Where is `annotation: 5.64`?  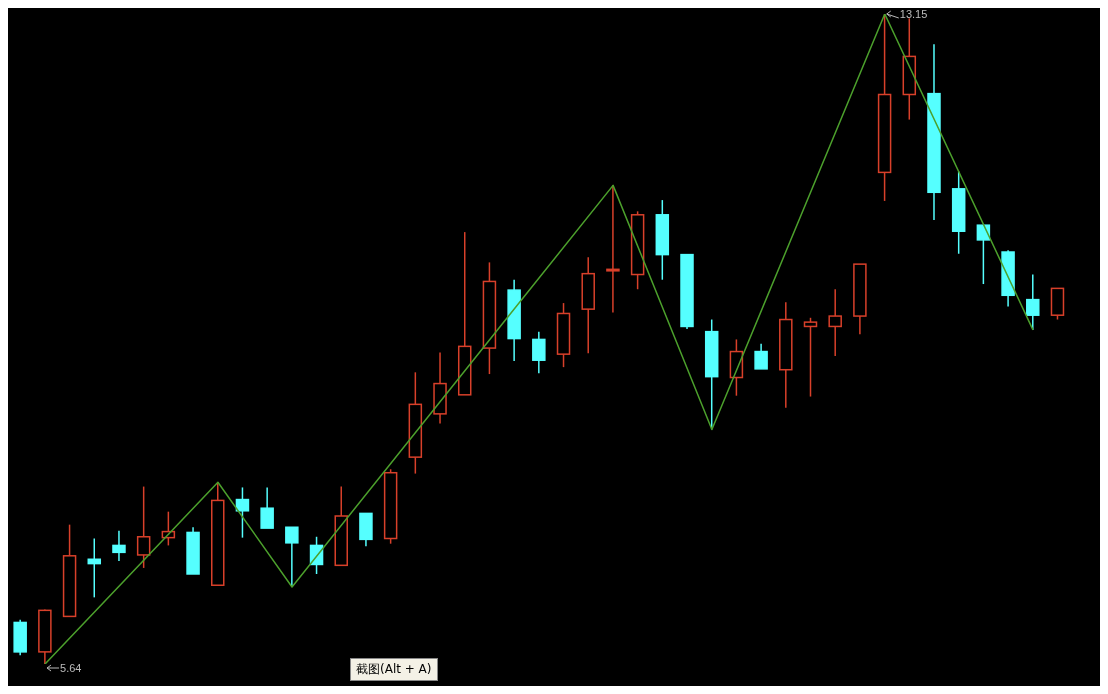
annotation: 5.64 is located at coordinates (71, 668).